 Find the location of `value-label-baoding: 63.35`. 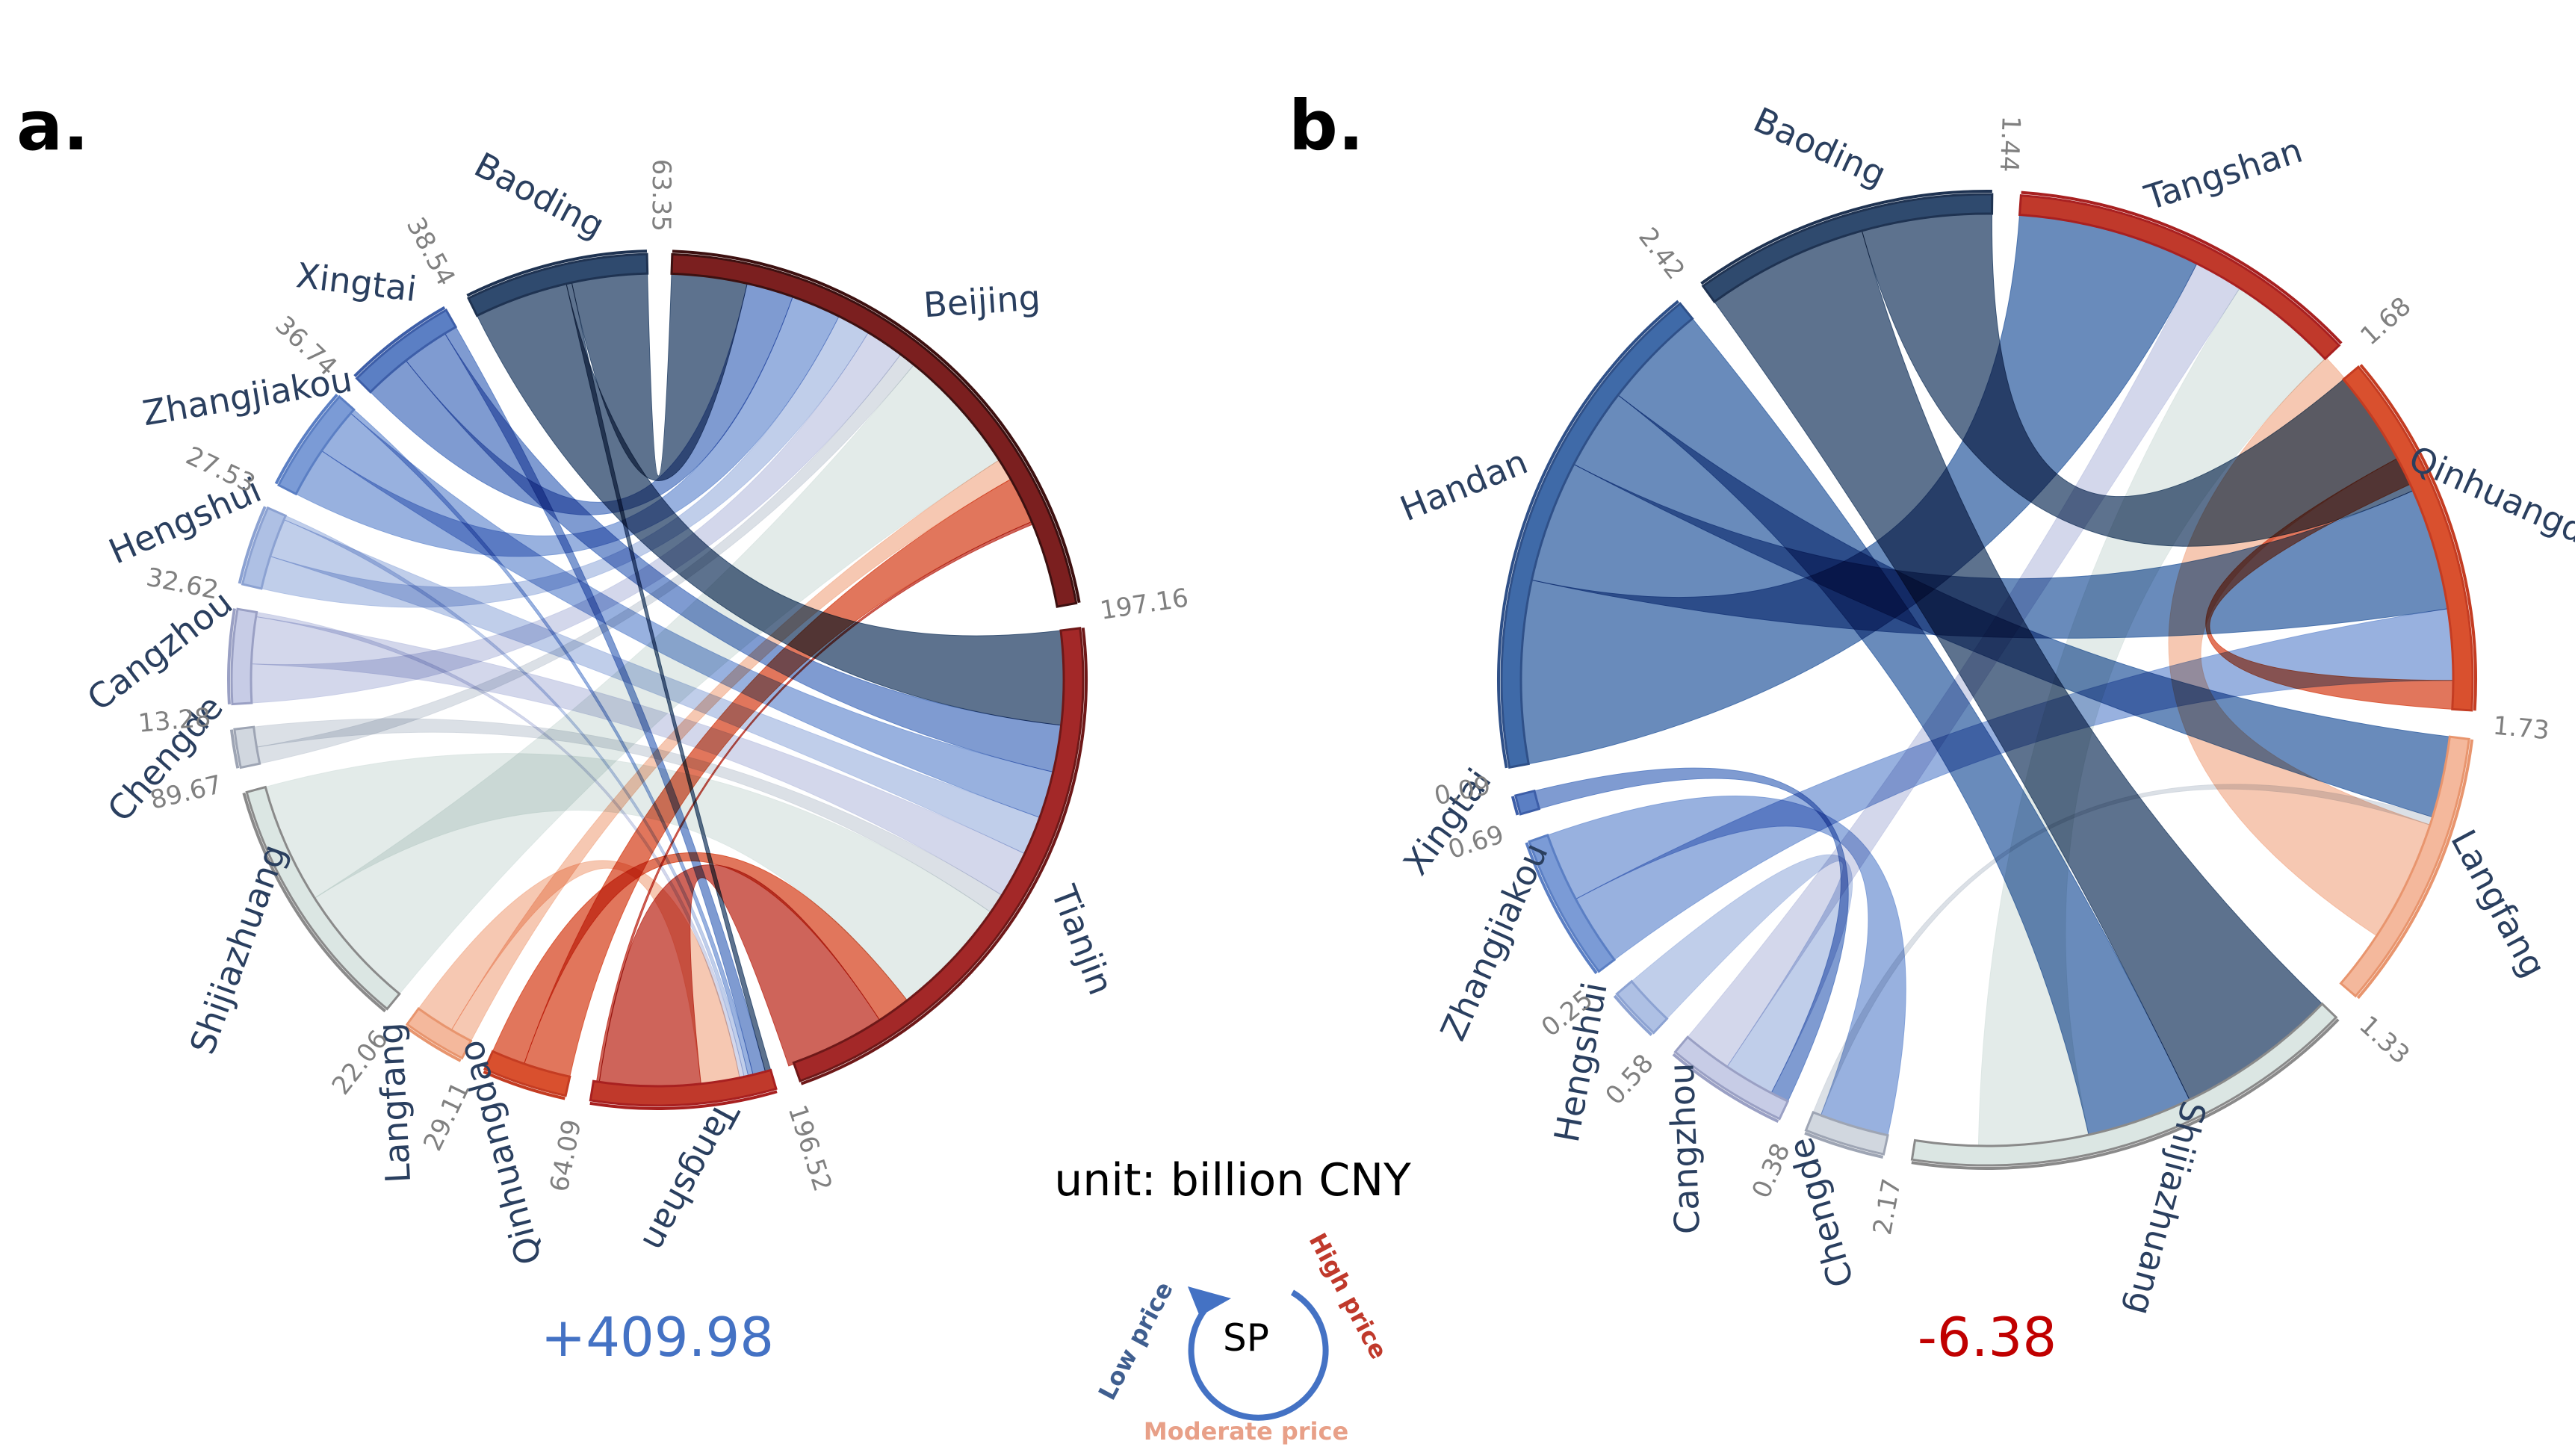

value-label-baoding: 63.35 is located at coordinates (661, 195).